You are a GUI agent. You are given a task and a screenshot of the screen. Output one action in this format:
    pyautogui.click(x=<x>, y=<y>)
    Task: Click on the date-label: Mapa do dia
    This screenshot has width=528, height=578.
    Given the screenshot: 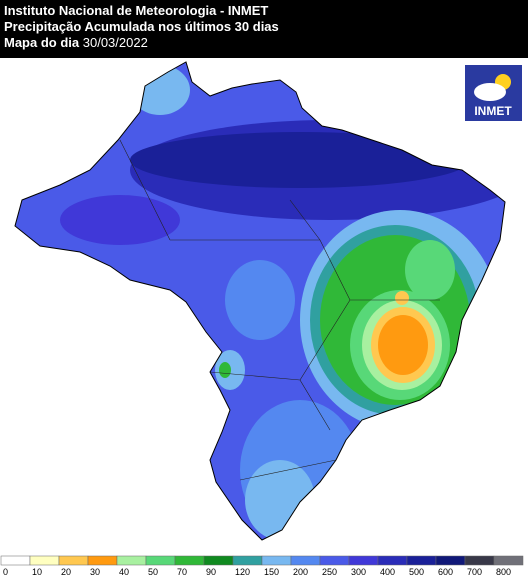 What is the action you would take?
    pyautogui.click(x=42, y=42)
    